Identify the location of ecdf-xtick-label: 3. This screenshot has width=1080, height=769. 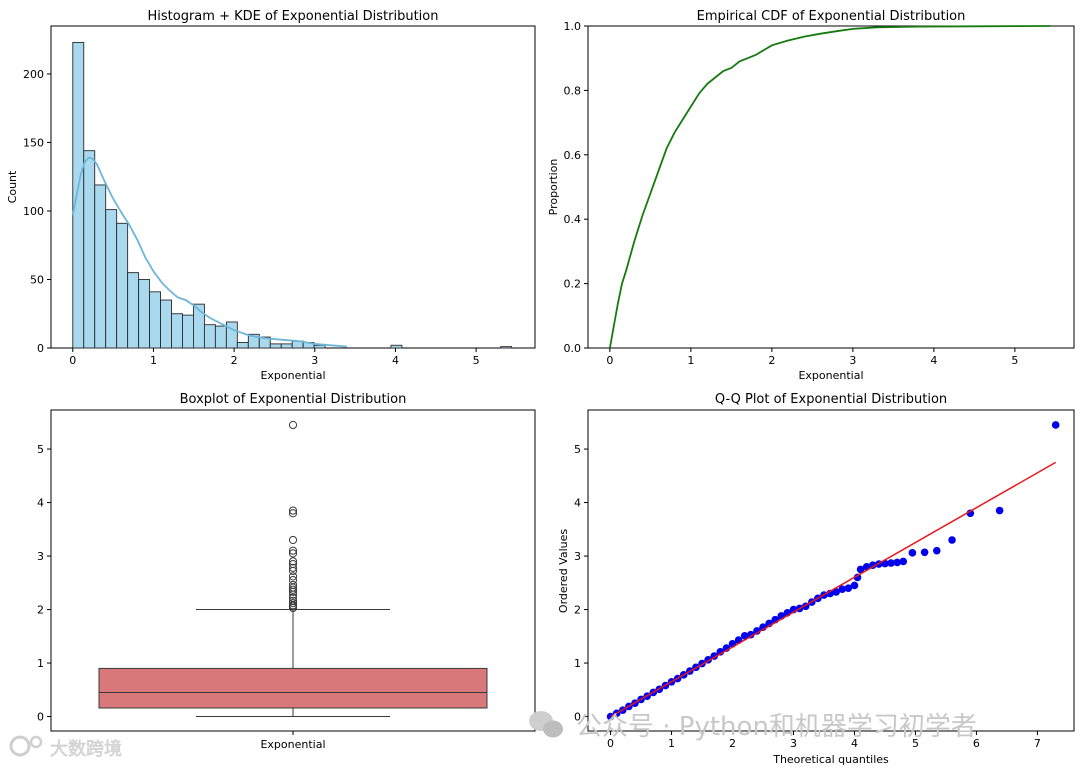
(852, 360).